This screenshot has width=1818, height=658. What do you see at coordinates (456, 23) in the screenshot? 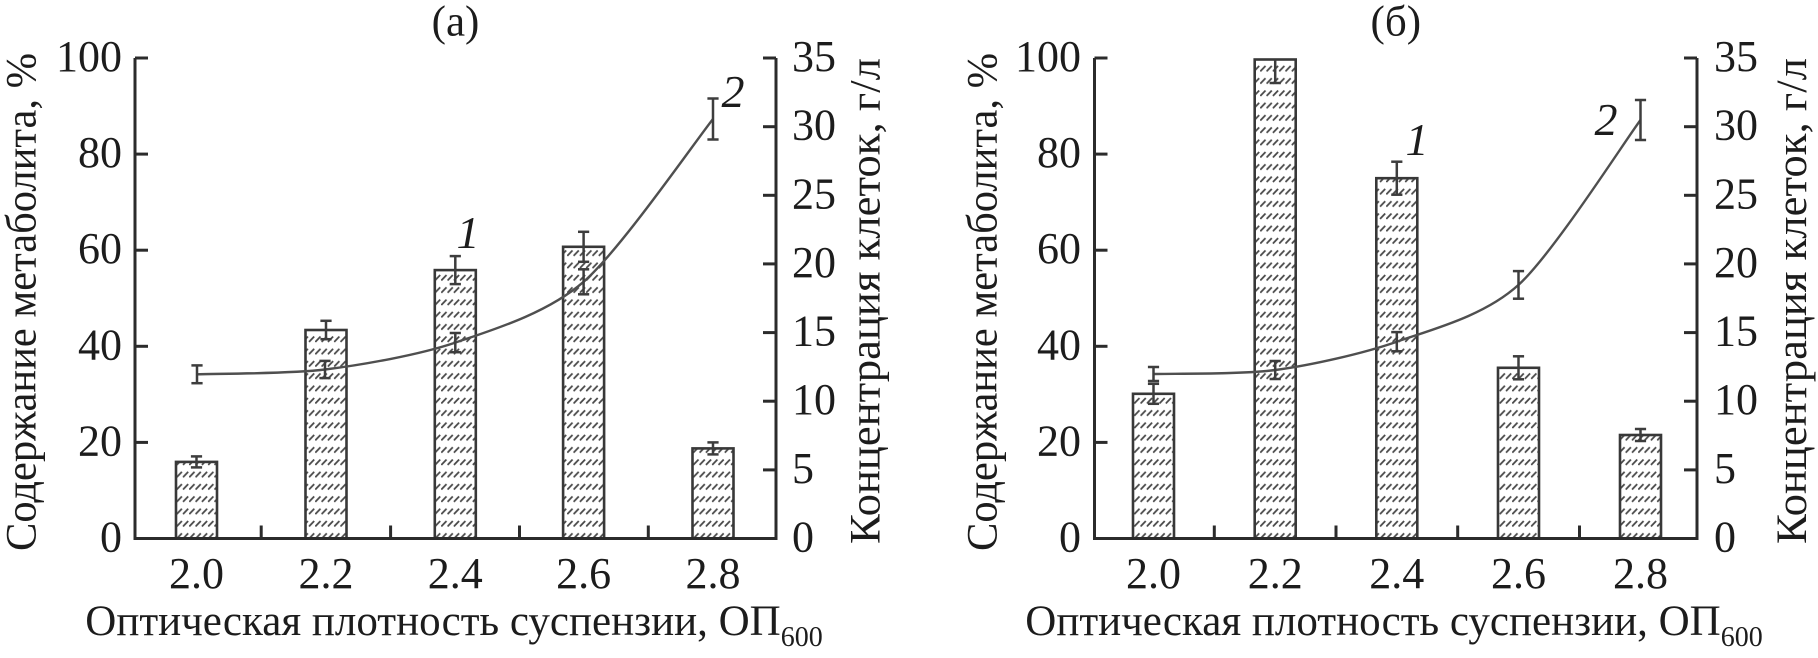
I see `svg-text: (а)` at bounding box center [456, 23].